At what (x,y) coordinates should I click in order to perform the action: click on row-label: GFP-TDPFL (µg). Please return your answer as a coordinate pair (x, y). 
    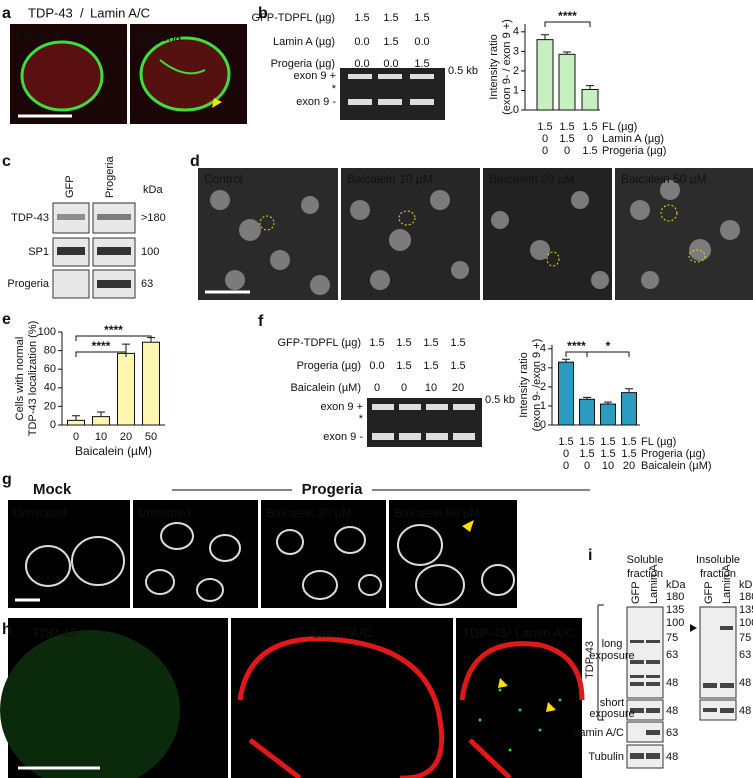
    Looking at the image, I should click on (293, 18).